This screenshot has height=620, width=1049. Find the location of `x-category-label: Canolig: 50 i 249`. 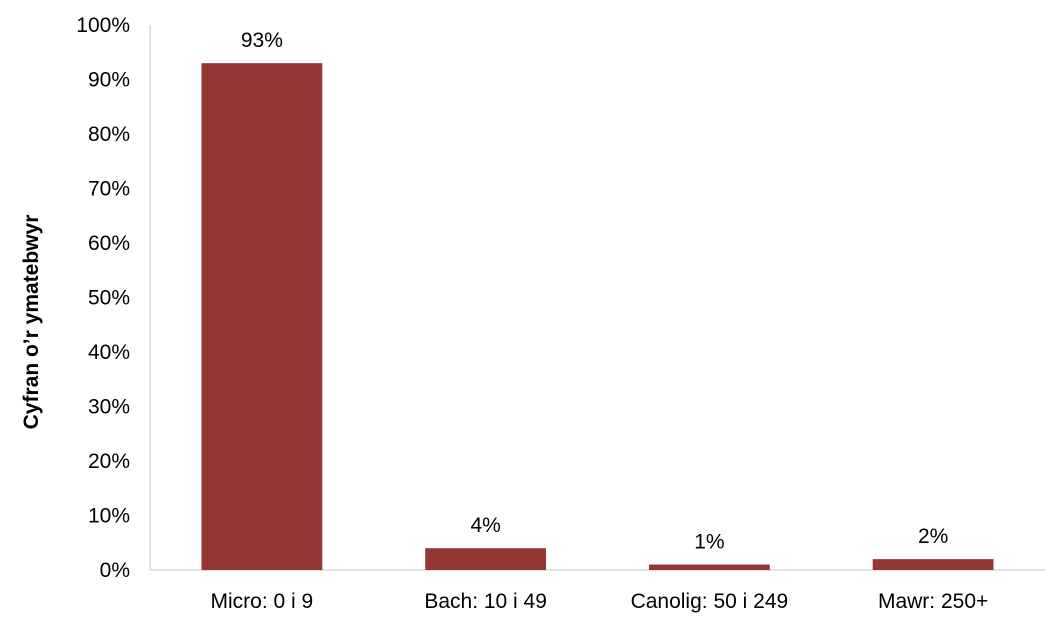

x-category-label: Canolig: 50 i 249 is located at coordinates (710, 601).